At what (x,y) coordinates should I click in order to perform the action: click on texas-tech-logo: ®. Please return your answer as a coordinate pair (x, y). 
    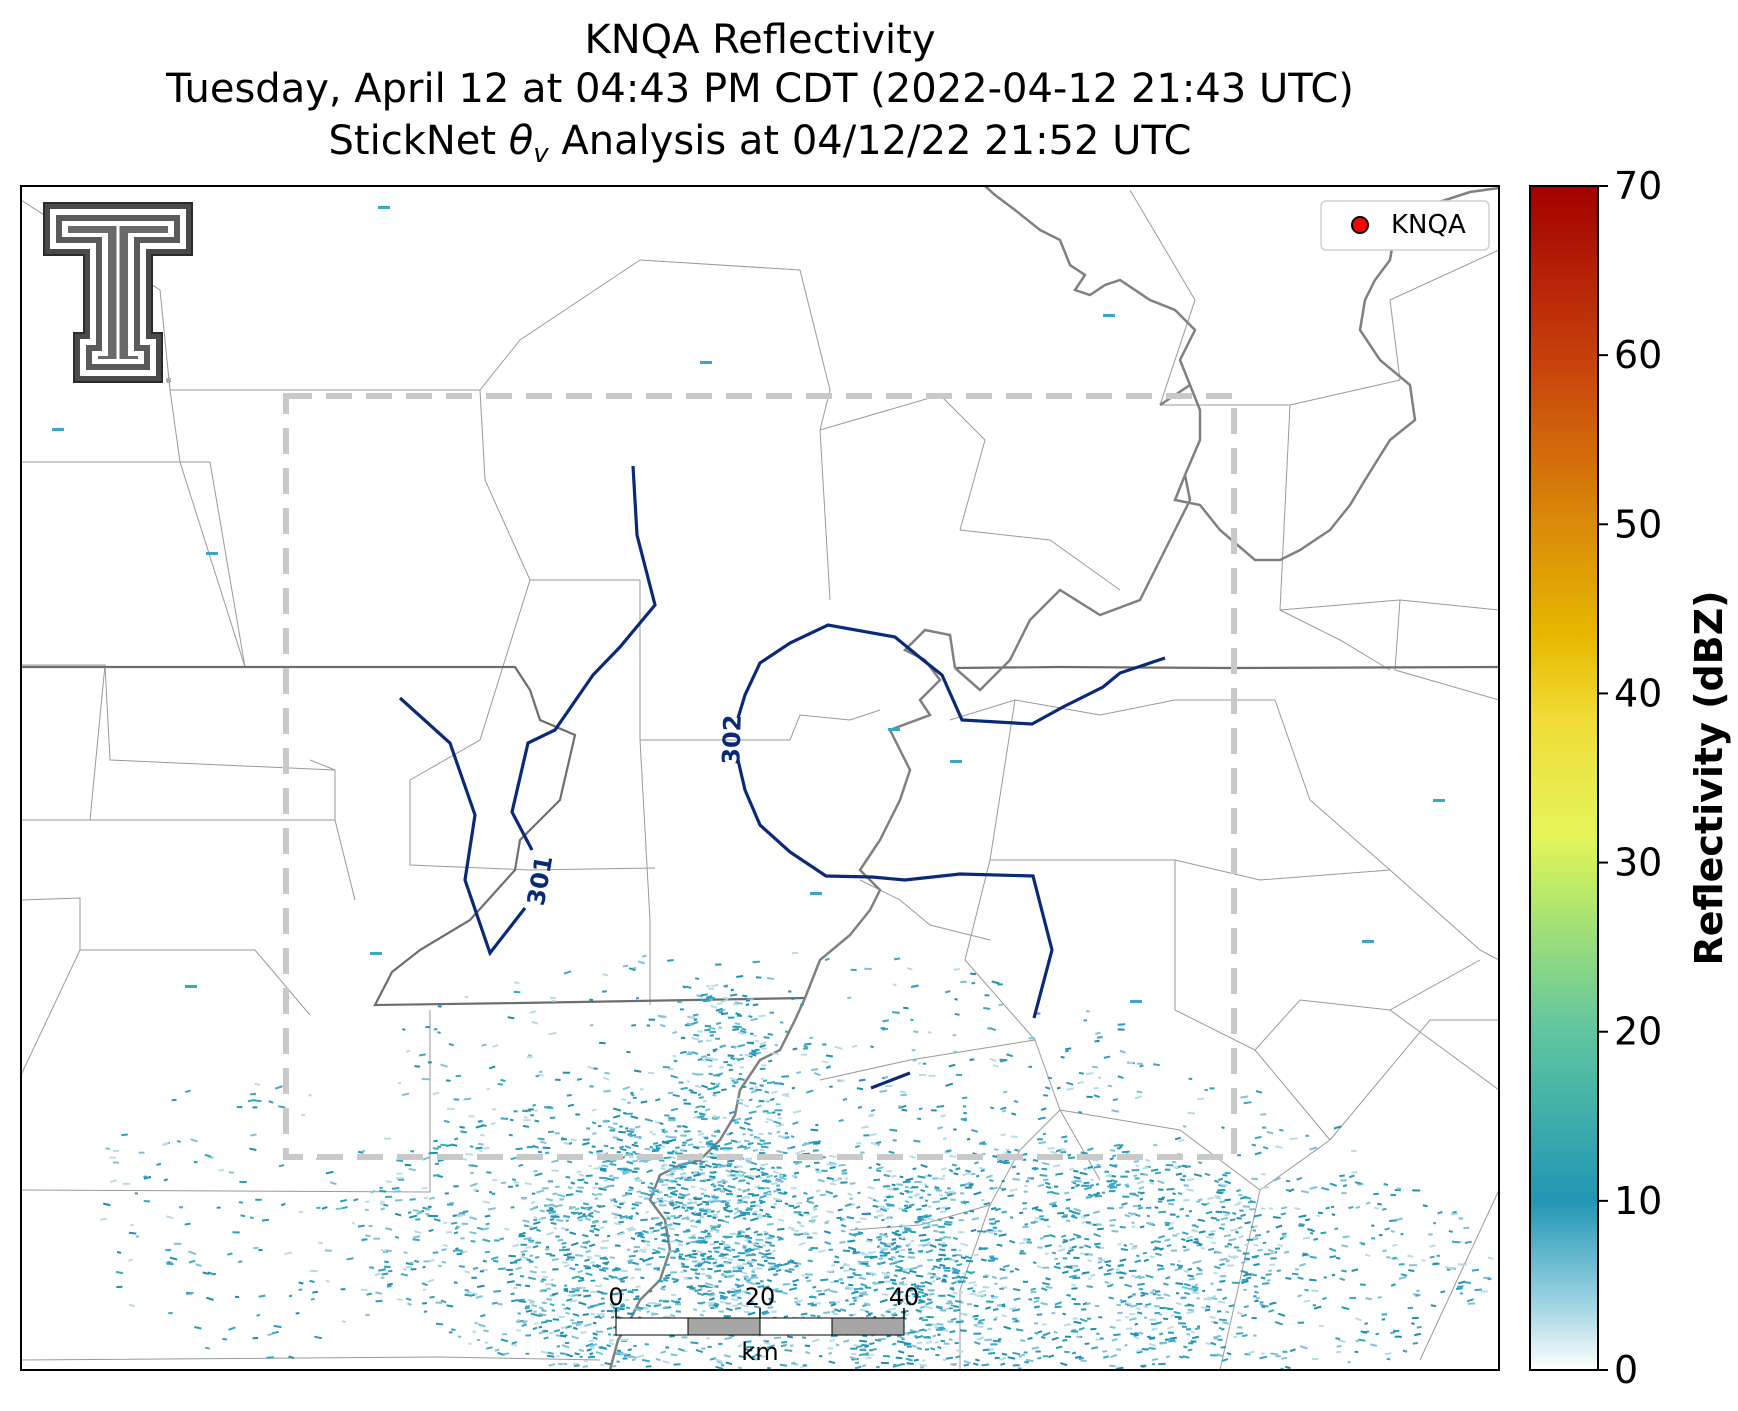
    Looking at the image, I should click on (118, 293).